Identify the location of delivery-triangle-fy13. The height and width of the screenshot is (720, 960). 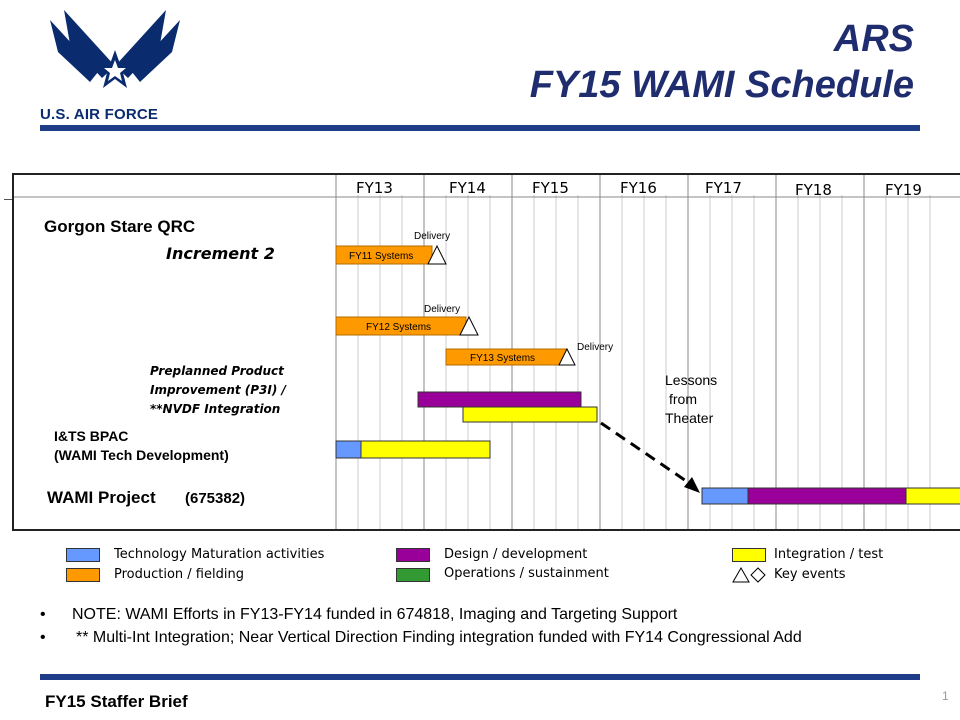
(567, 356).